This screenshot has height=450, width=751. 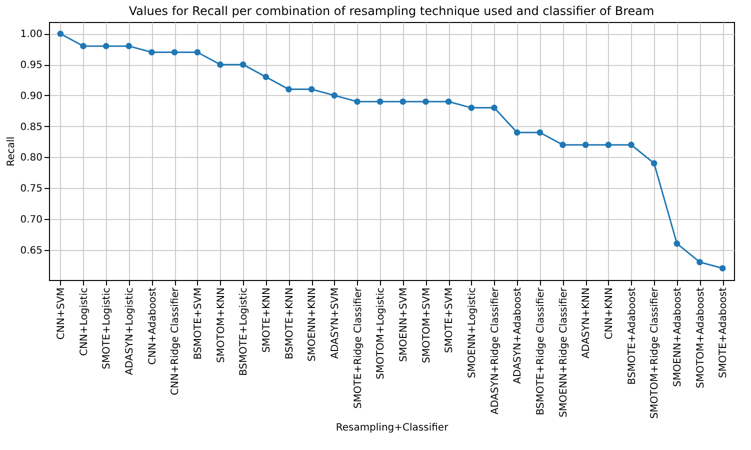 I want to click on x-tick-label: SMOTE+KNN, so click(x=266, y=320).